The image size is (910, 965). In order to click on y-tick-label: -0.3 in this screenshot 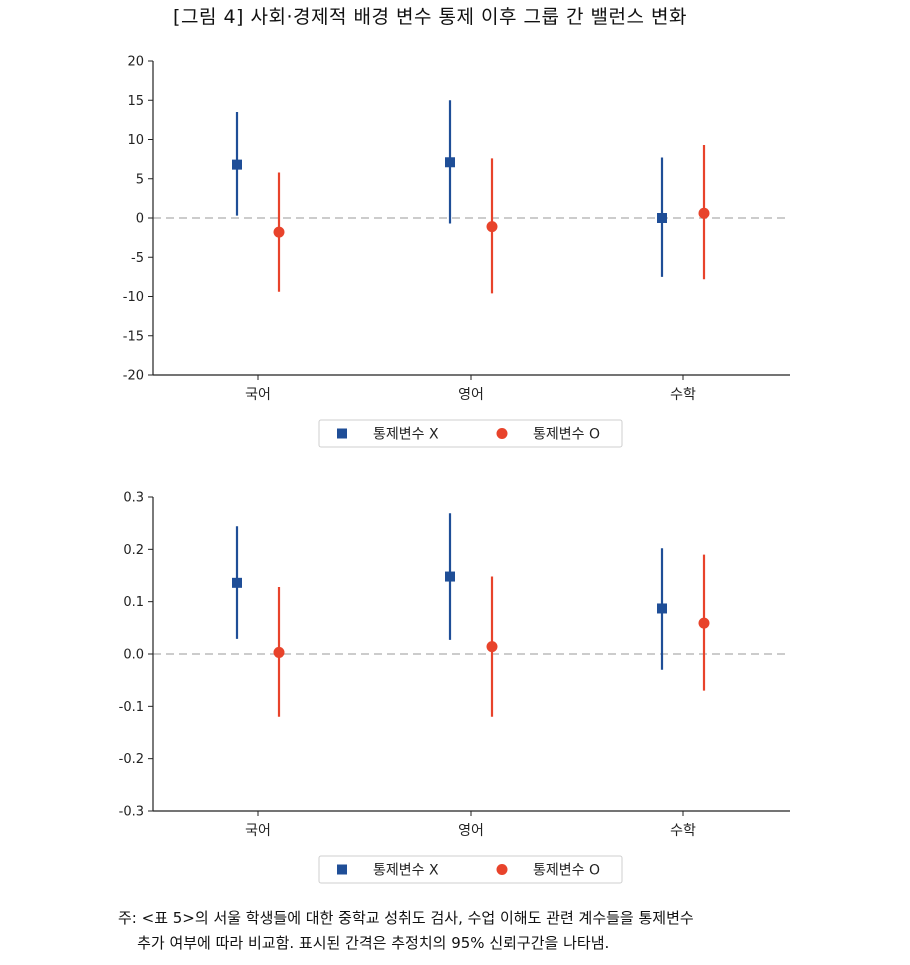, I will do `click(131, 812)`.